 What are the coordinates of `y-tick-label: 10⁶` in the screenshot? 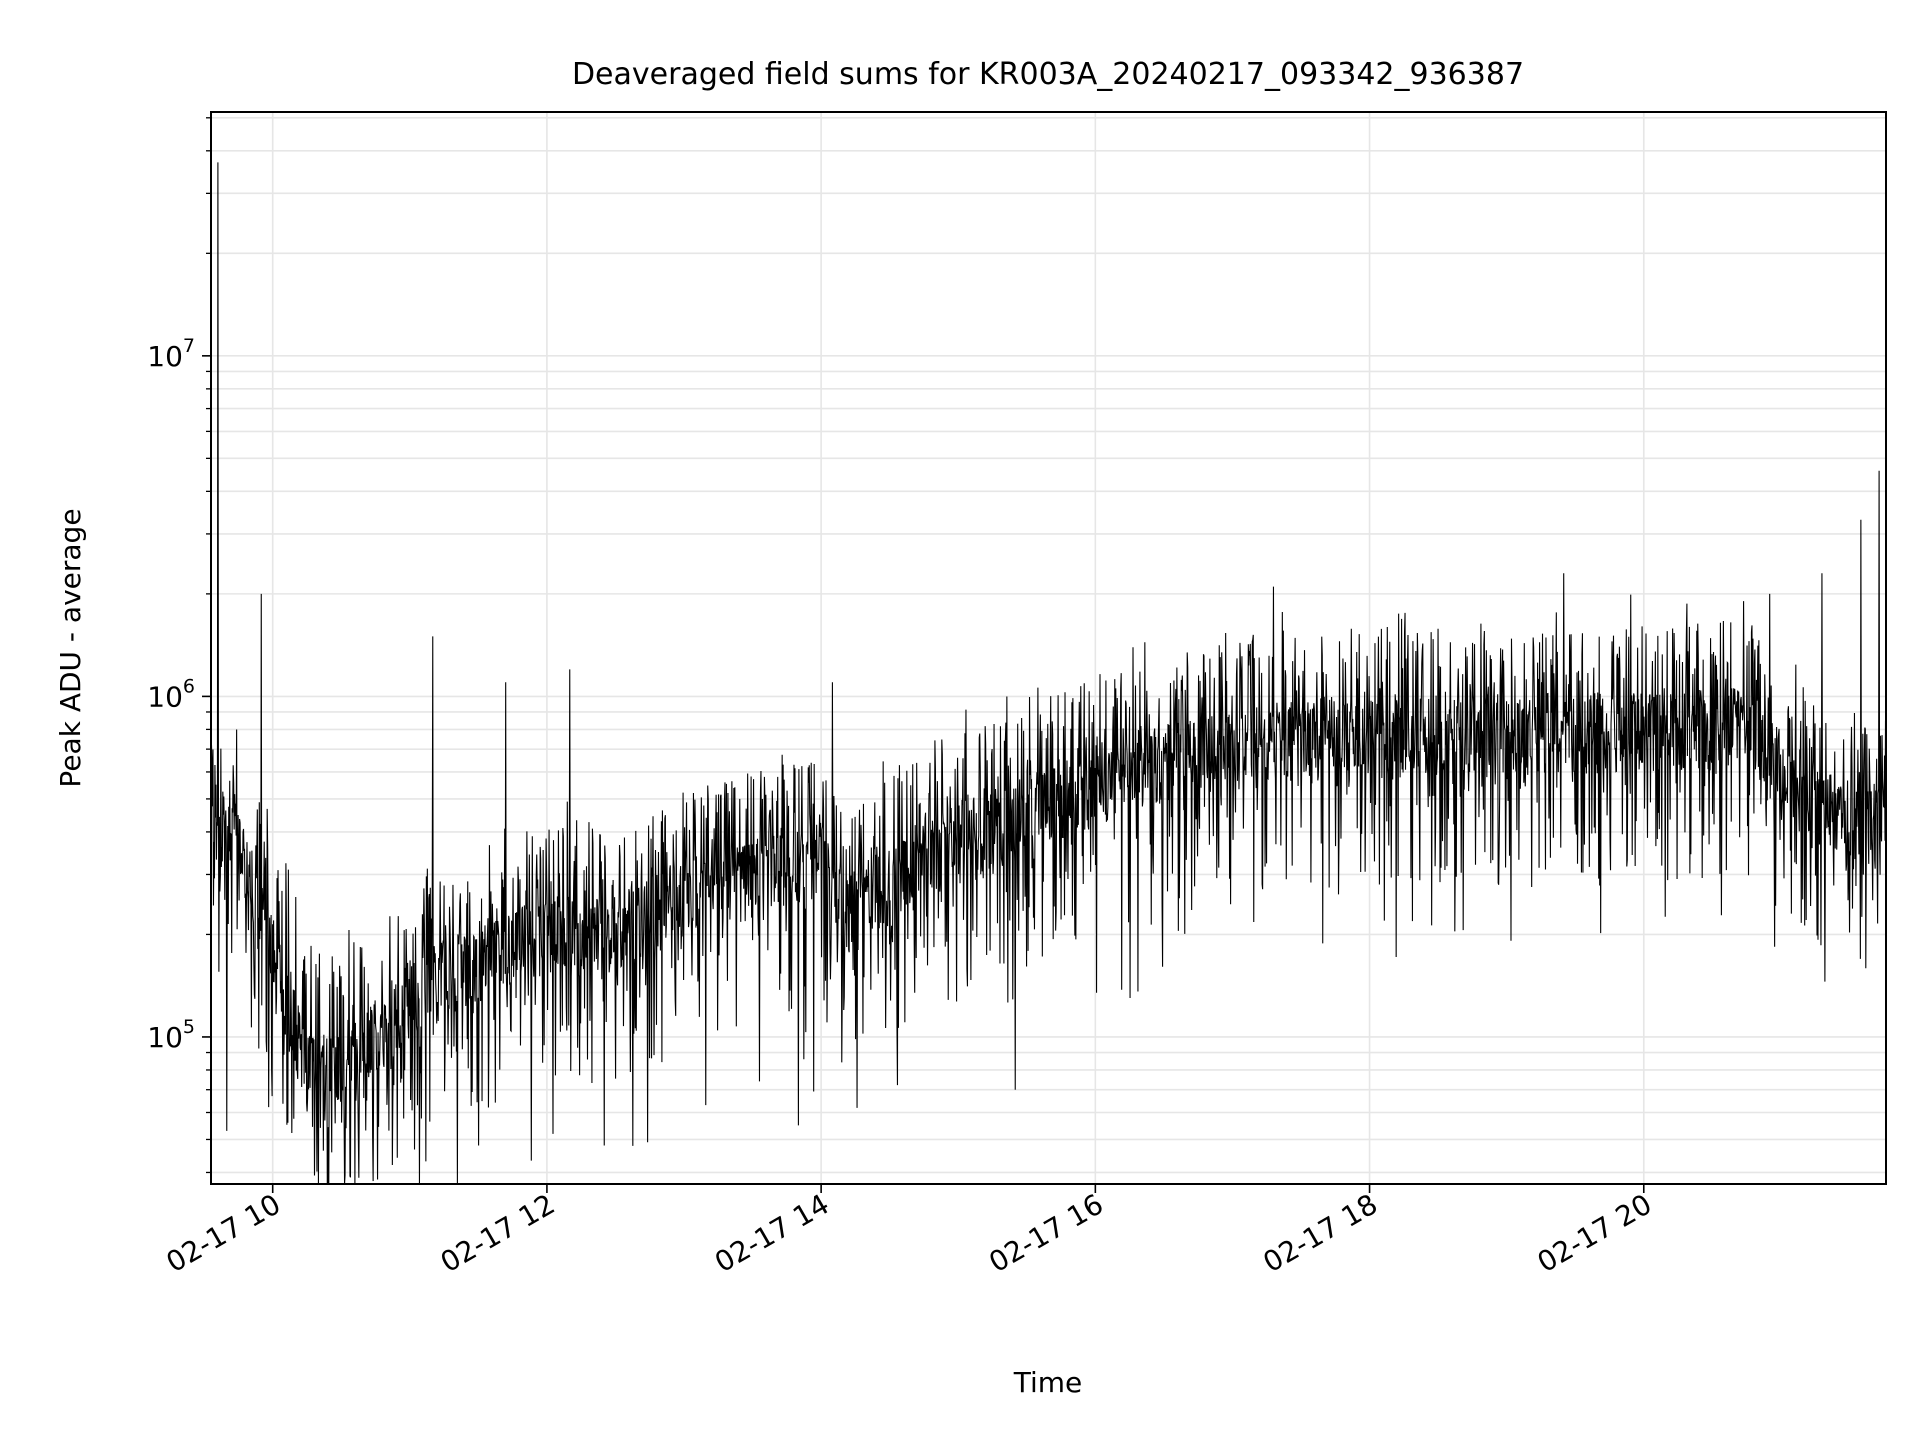 It's located at (171, 694).